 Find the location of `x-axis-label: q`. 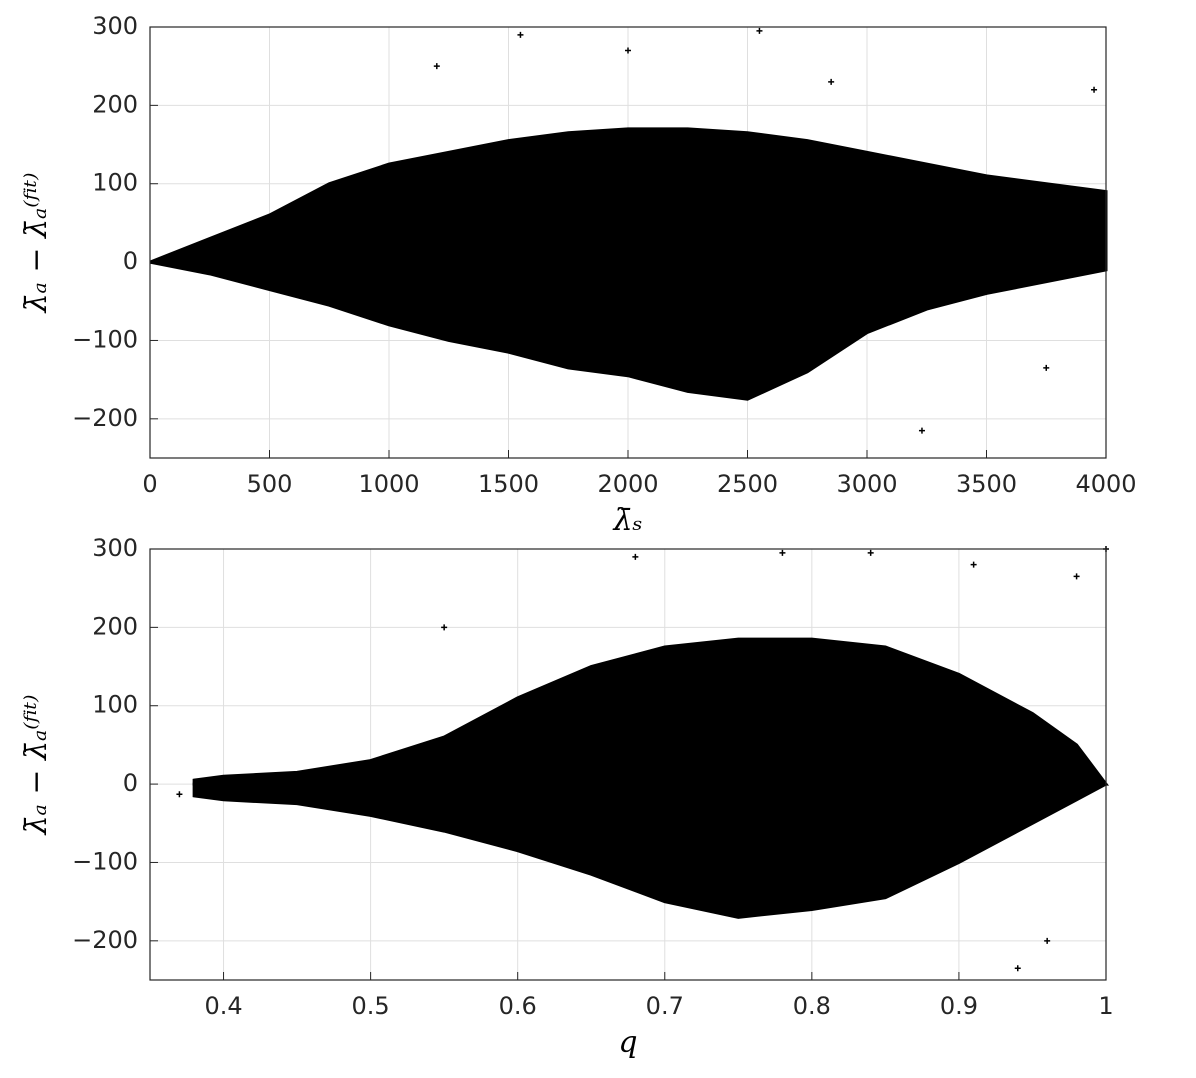

x-axis-label: q is located at coordinates (627, 1042).